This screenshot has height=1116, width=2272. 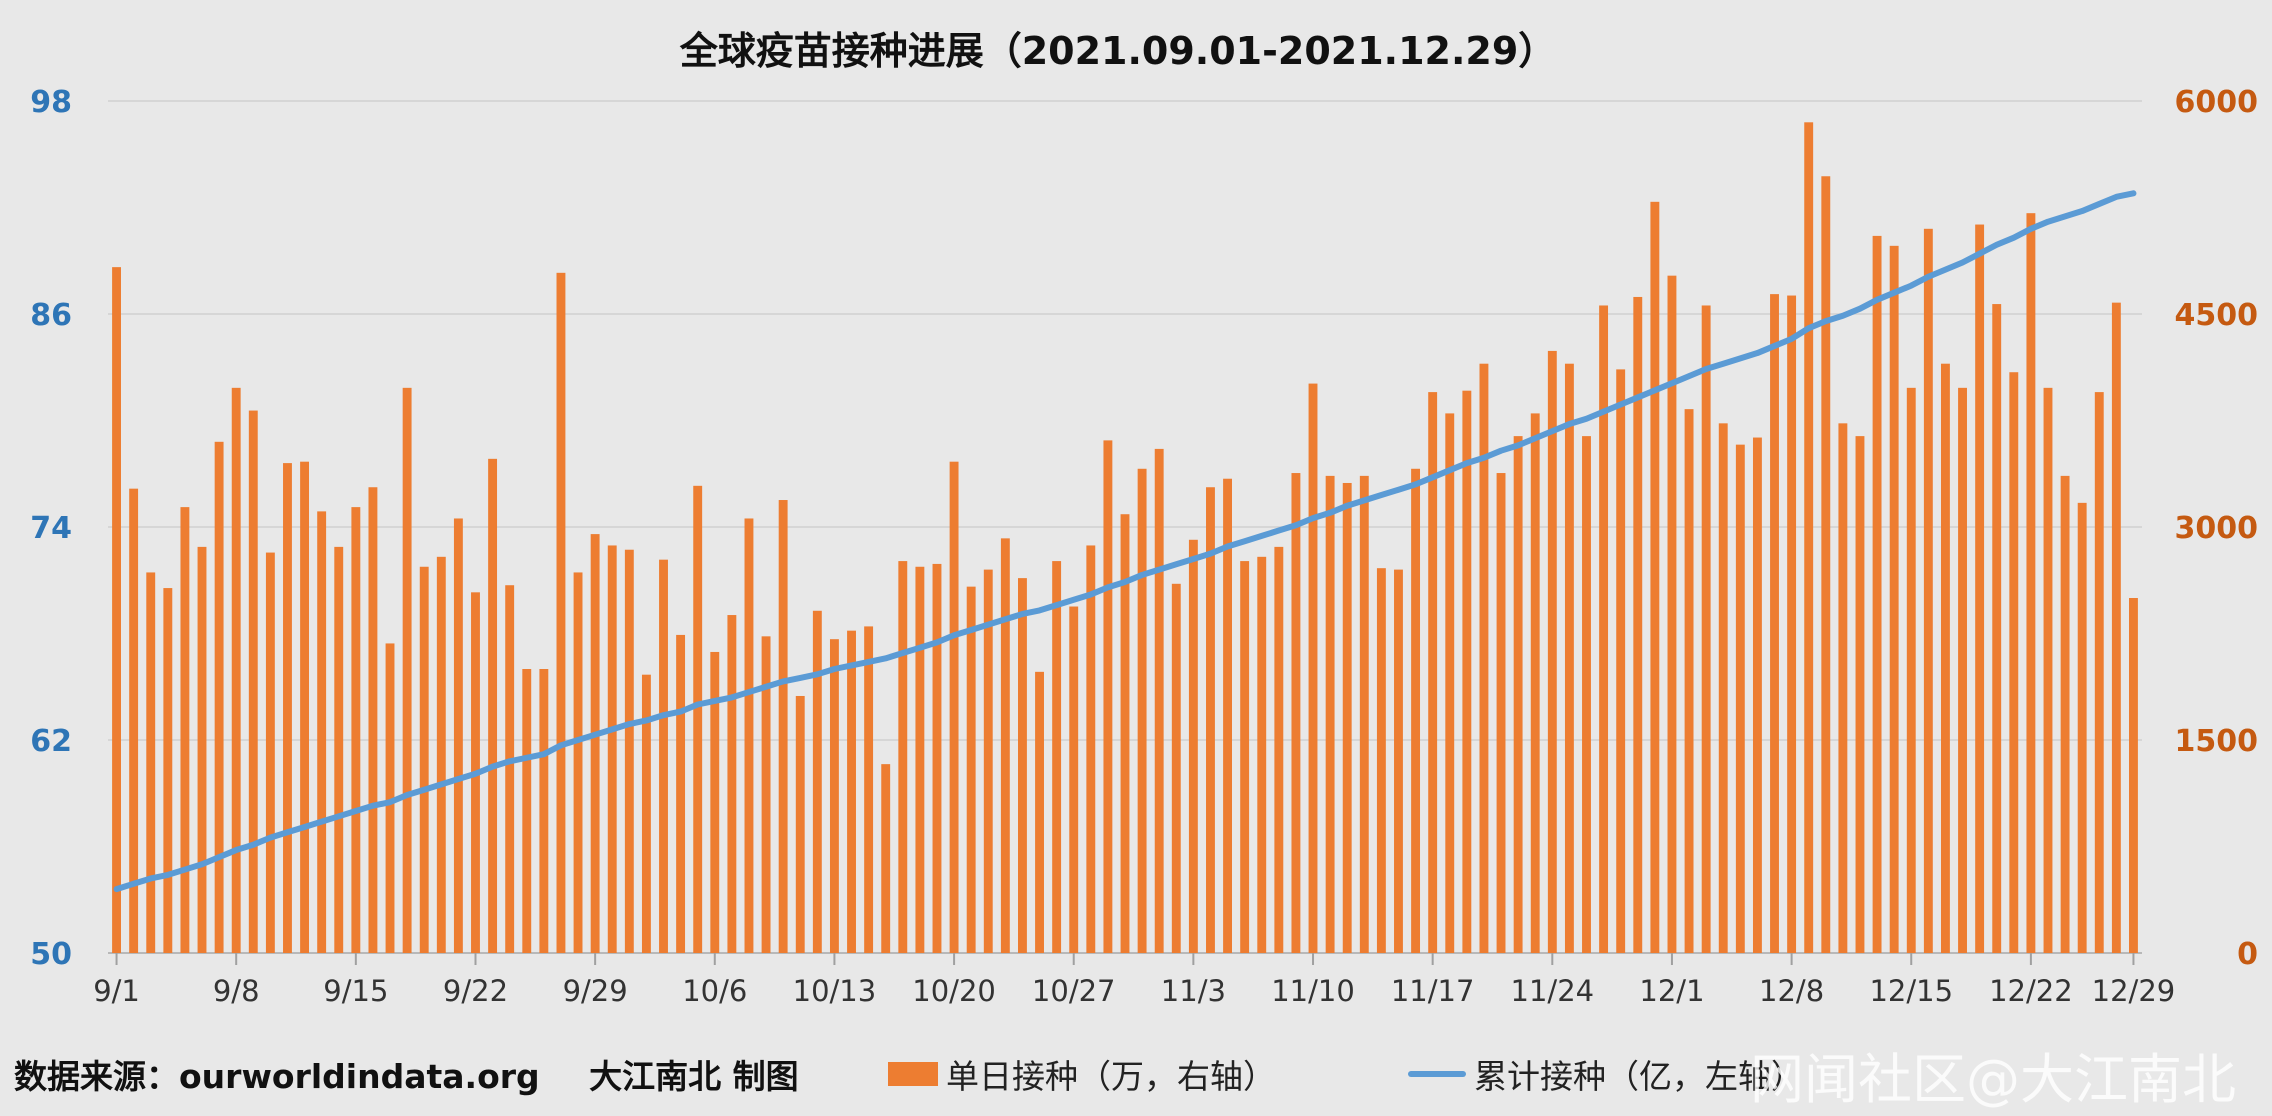 What do you see at coordinates (236, 991) in the screenshot?
I see `x-tick-label: 9/8` at bounding box center [236, 991].